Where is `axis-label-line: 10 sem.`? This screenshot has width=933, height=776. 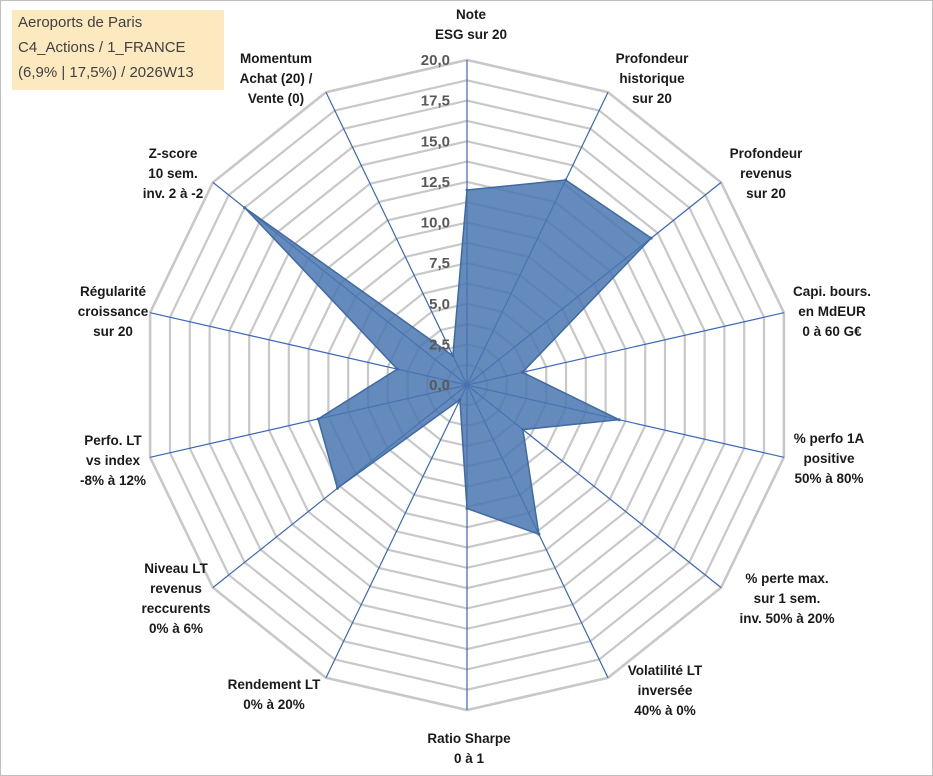 axis-label-line: 10 sem. is located at coordinates (173, 173).